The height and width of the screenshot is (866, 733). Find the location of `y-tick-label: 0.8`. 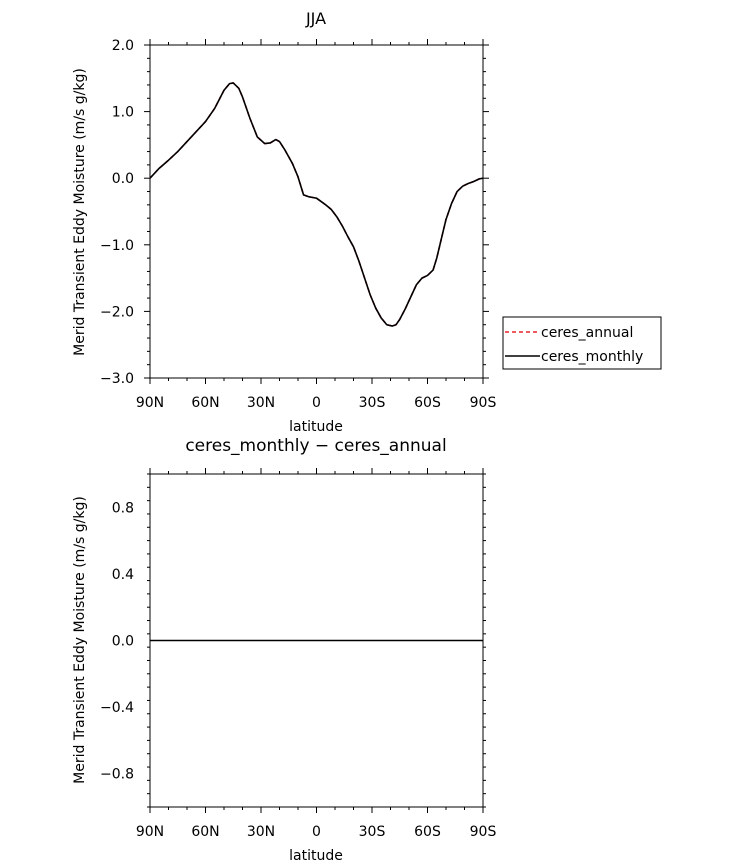

y-tick-label: 0.8 is located at coordinates (123, 508).